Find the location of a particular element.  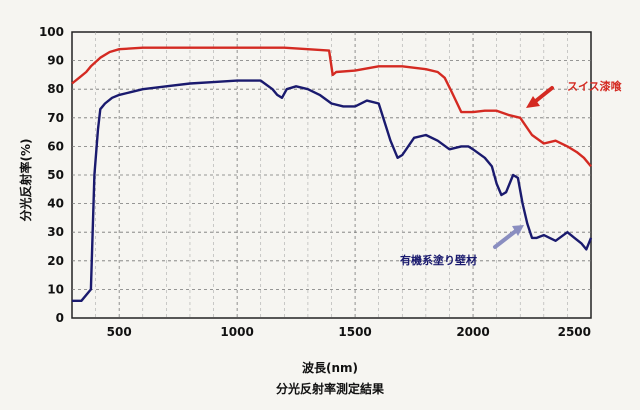

x-tick-label: 1000 is located at coordinates (236, 332).